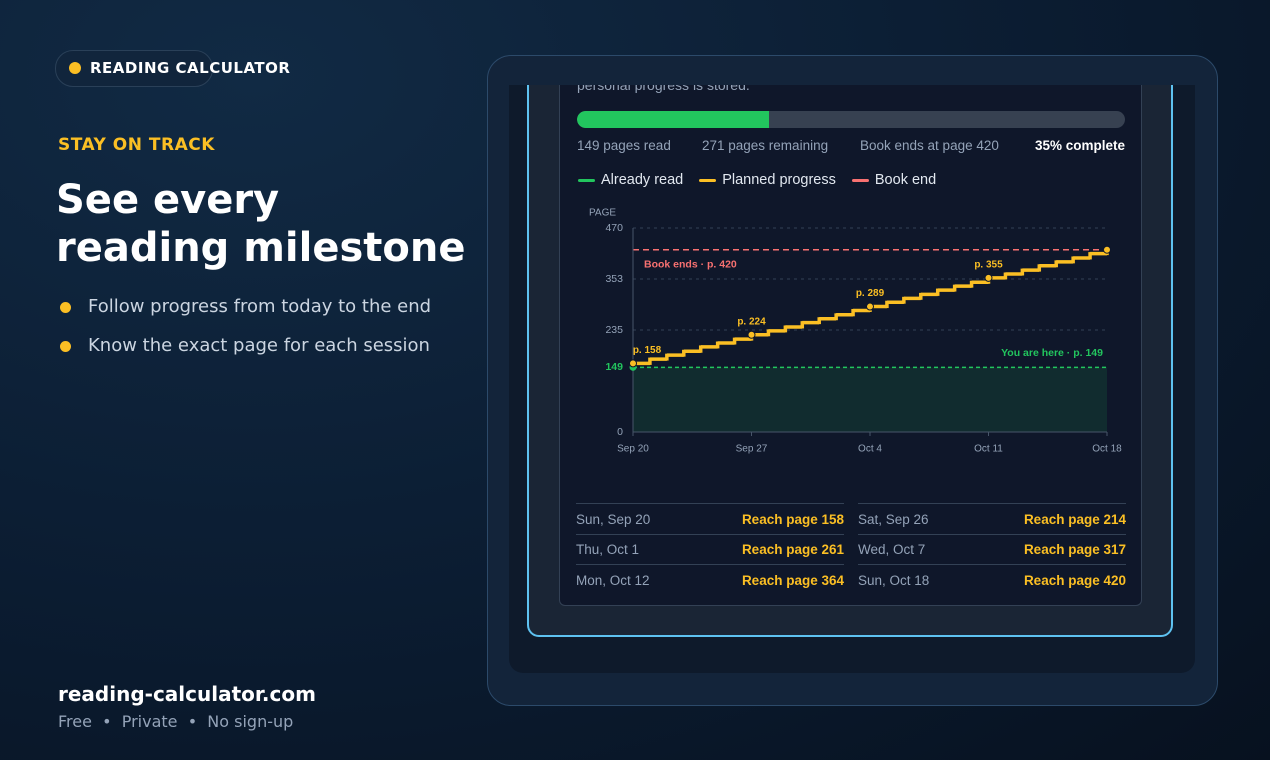 This screenshot has height=760, width=1270. What do you see at coordinates (260, 224) in the screenshot?
I see `heading: See every reading milestone` at bounding box center [260, 224].